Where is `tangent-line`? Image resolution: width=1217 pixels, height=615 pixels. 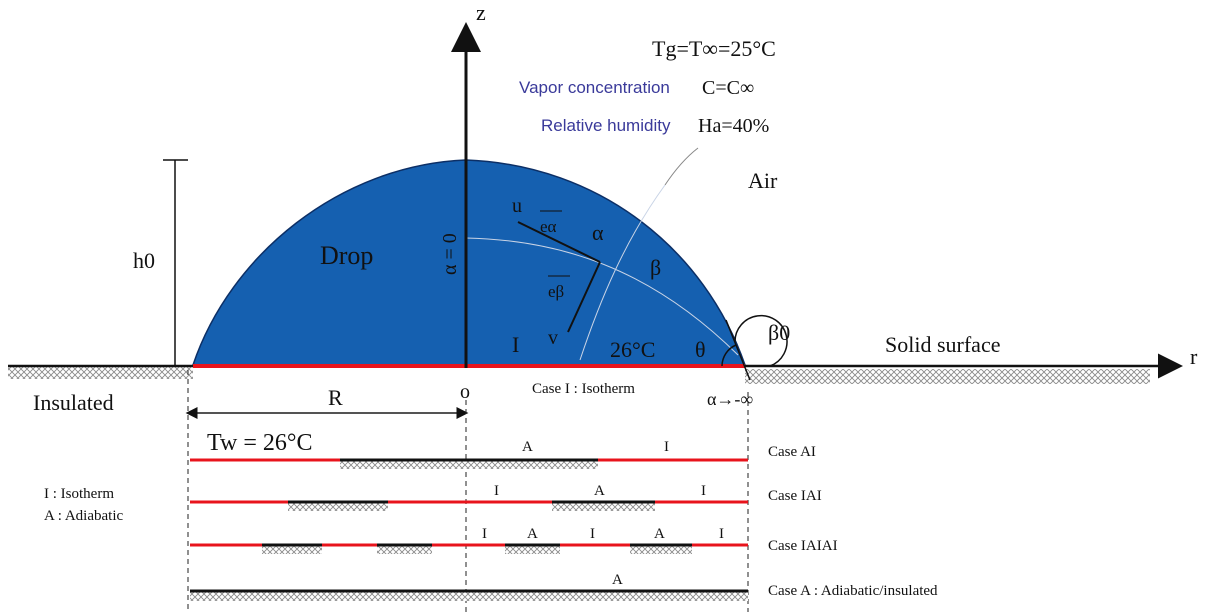
tangent-line is located at coordinates (738, 350).